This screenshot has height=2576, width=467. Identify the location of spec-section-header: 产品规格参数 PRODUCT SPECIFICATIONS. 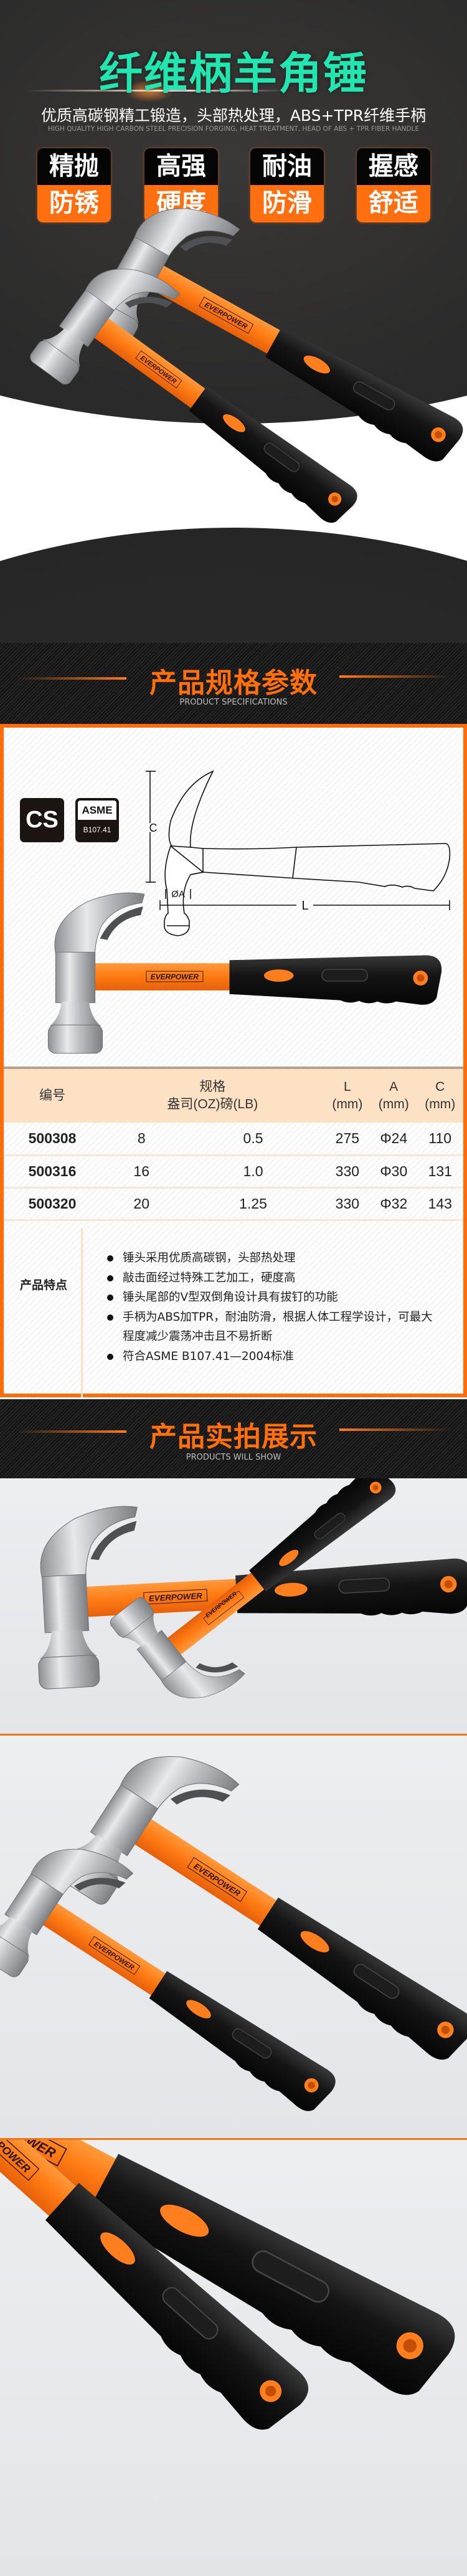
(233, 684).